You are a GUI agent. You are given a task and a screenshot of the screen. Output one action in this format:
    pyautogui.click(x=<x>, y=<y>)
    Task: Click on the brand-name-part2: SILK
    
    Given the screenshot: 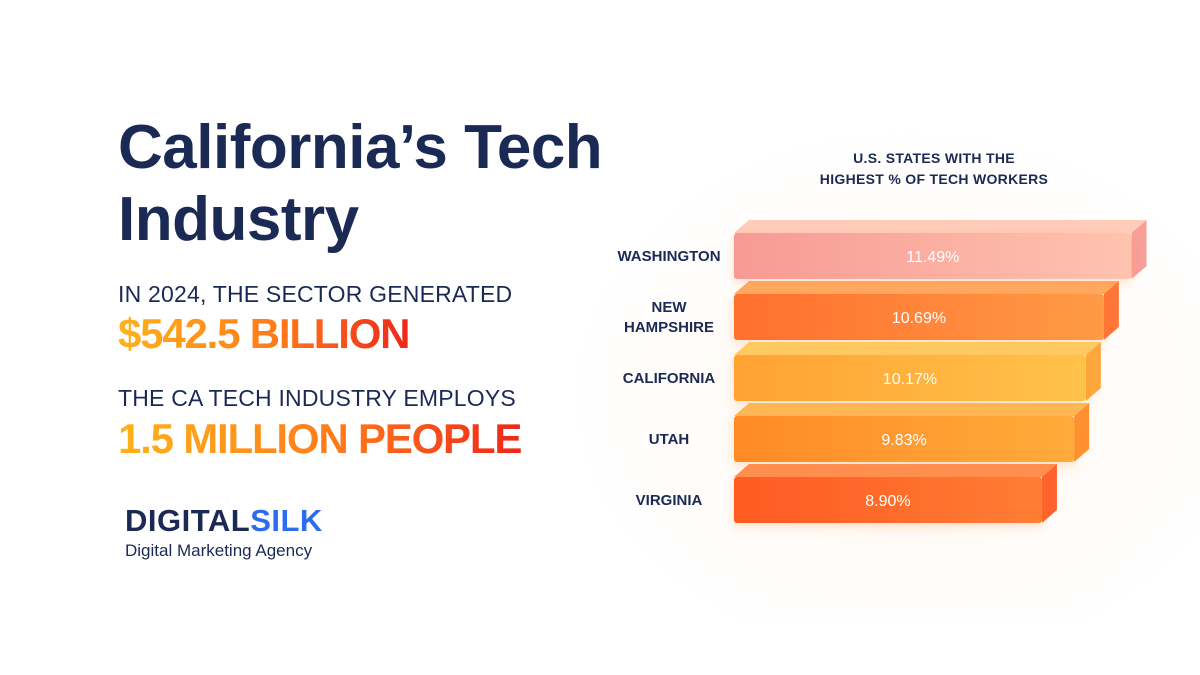 What is the action you would take?
    pyautogui.click(x=286, y=520)
    